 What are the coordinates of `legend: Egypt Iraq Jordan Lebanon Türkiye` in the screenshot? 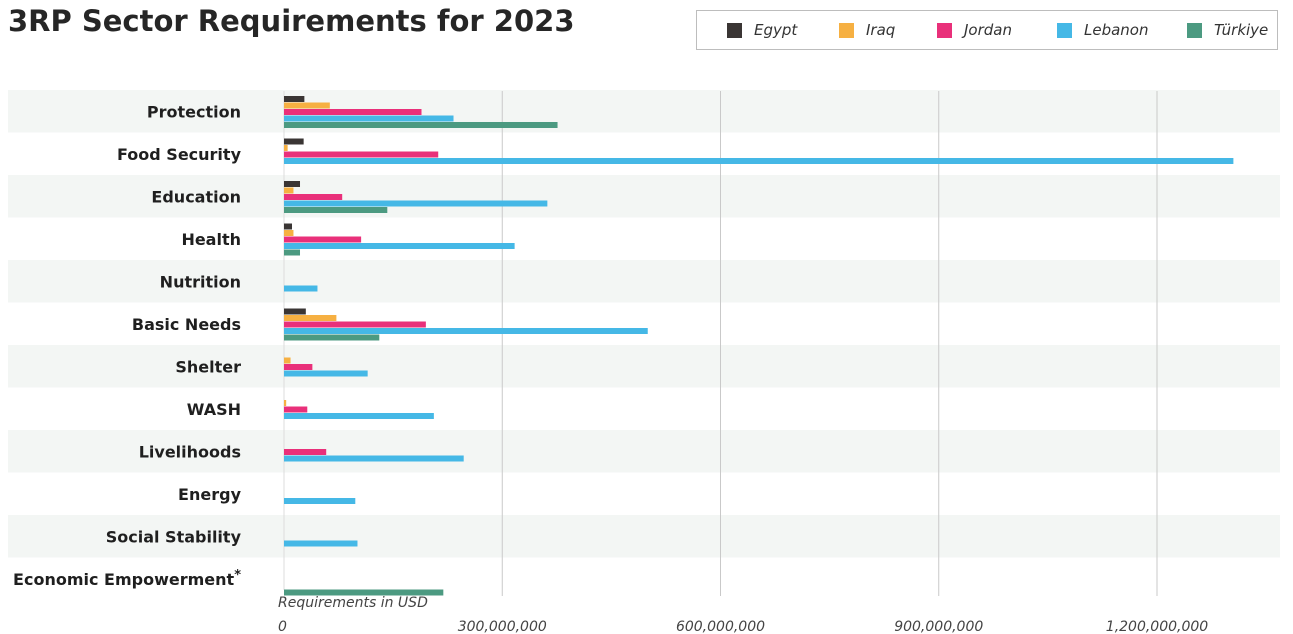 It's located at (987, 30).